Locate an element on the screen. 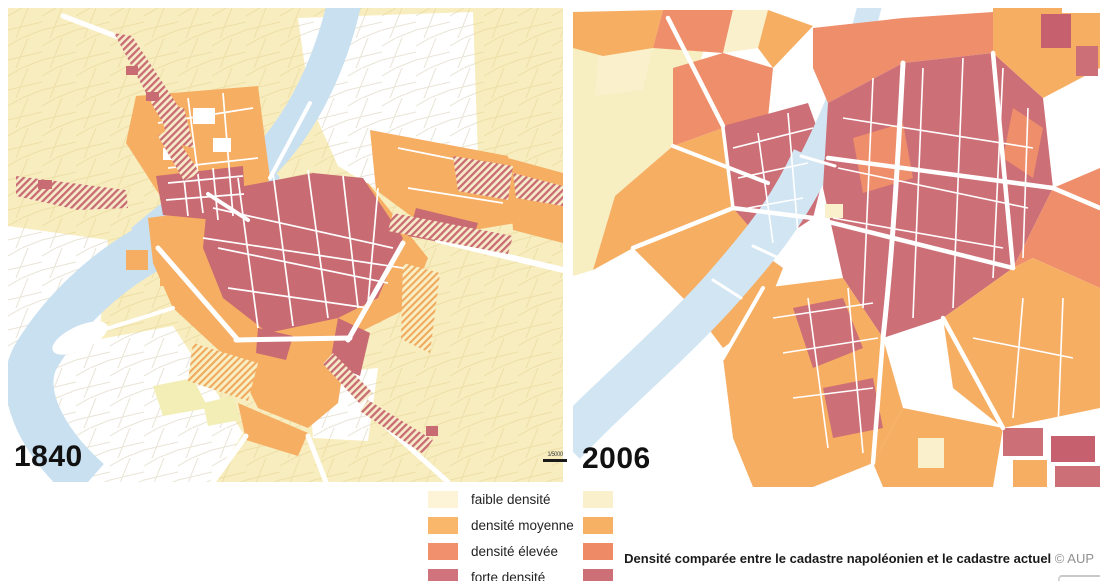  legend-row-elevee: densité élevée is located at coordinates (520, 551).